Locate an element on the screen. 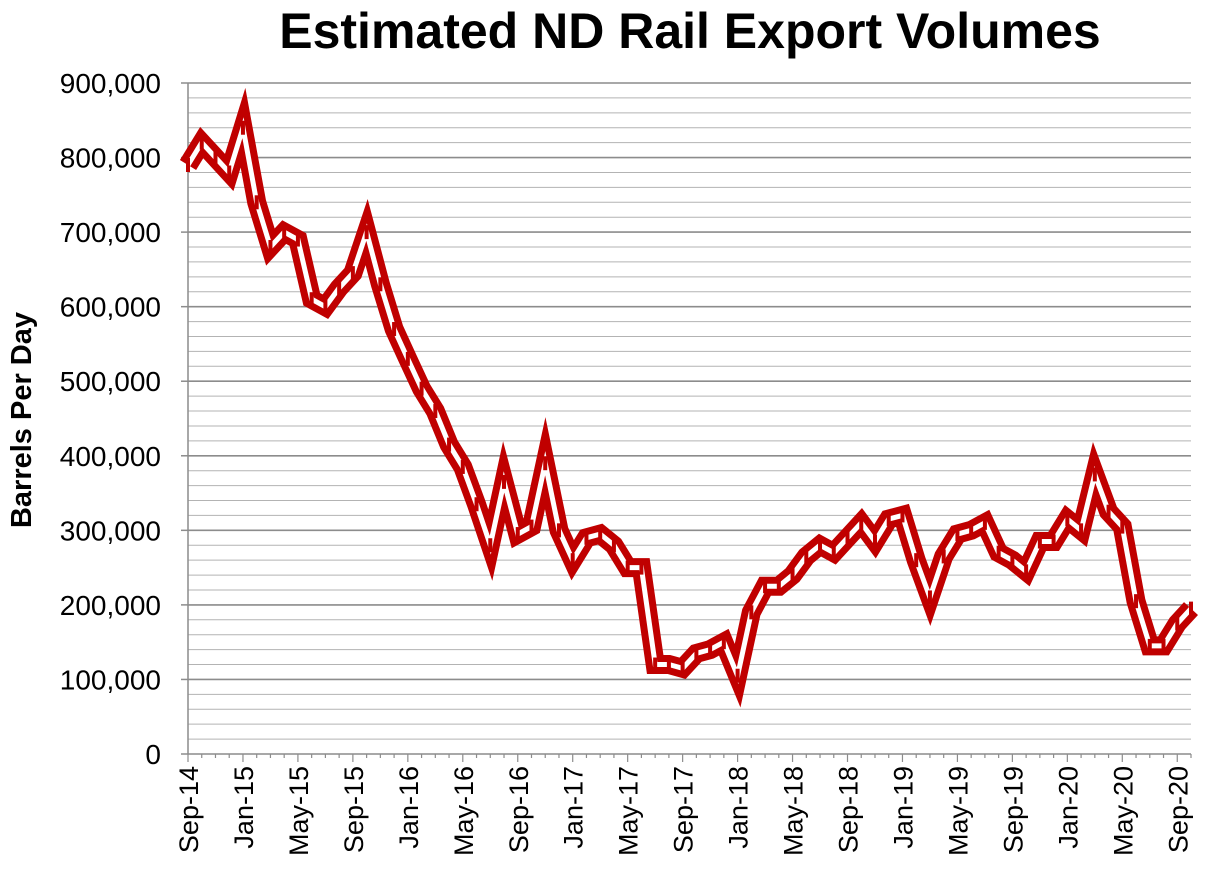 The width and height of the screenshot is (1209, 886). y-tick-label: 400,000 is located at coordinates (110, 456).